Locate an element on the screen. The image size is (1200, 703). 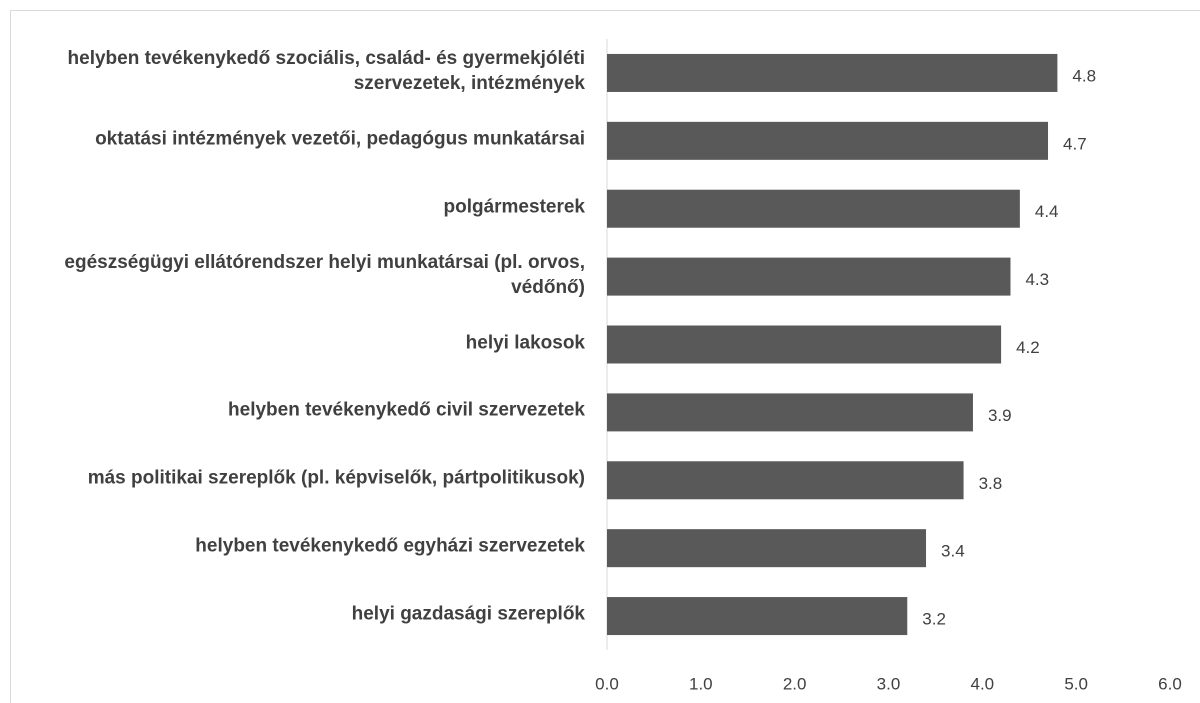
value-label: 4.3 is located at coordinates (1037, 279).